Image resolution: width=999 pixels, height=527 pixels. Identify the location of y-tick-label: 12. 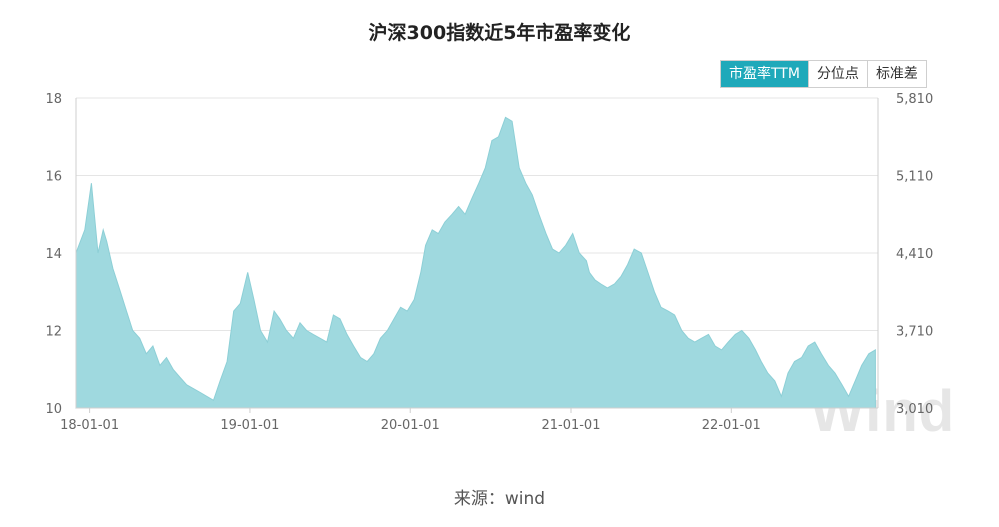
(53, 332).